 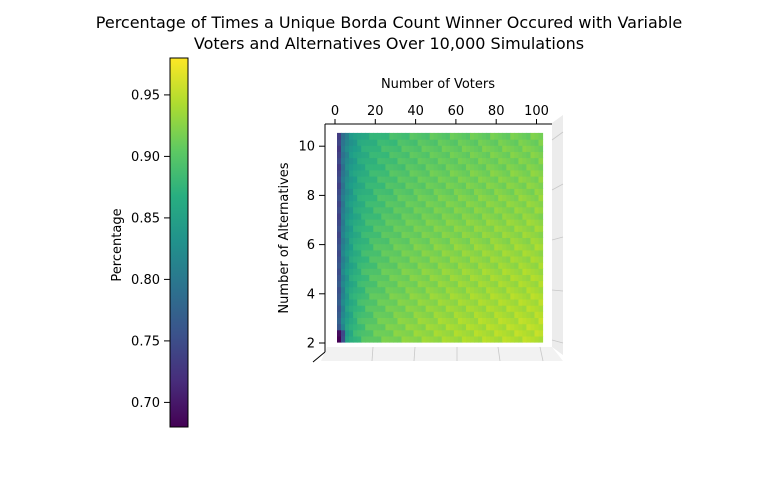 I want to click on x-tick-label: 100, so click(x=536, y=111).